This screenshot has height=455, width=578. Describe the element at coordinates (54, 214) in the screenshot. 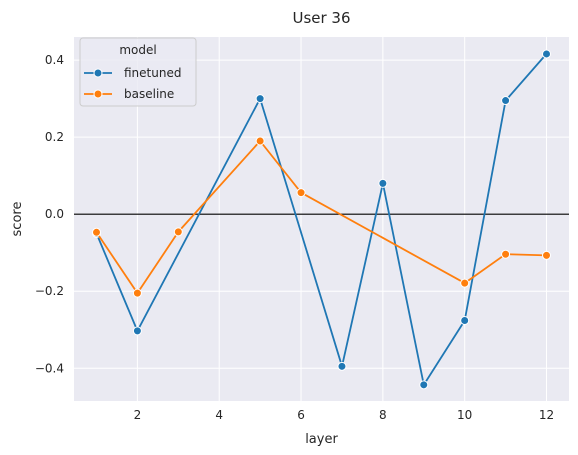

I see `y-tick-label: 0.0` at that location.